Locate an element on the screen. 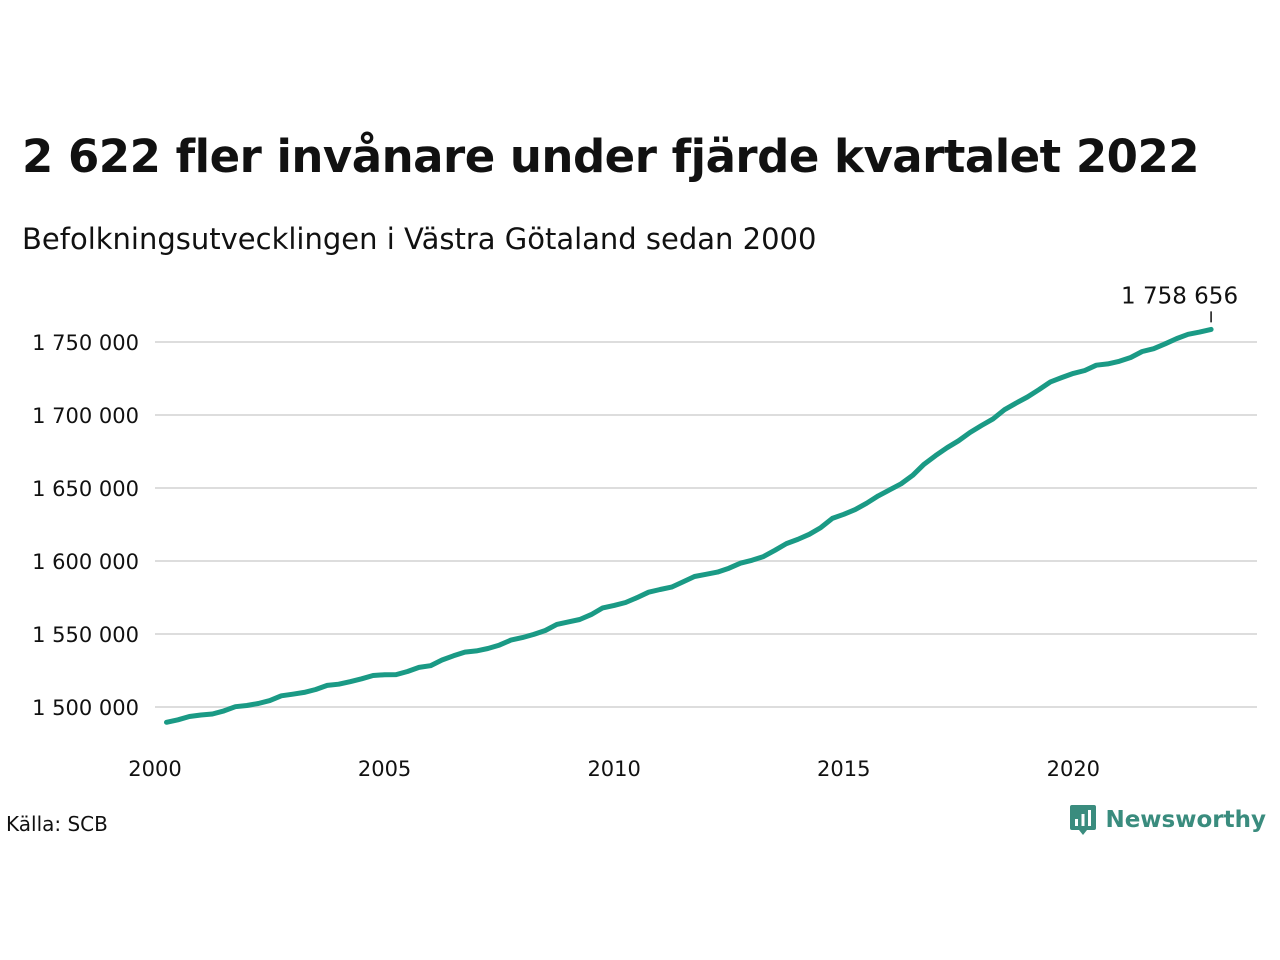 The height and width of the screenshot is (960, 1280). y-tick-label: 1 500 000 is located at coordinates (85, 708).